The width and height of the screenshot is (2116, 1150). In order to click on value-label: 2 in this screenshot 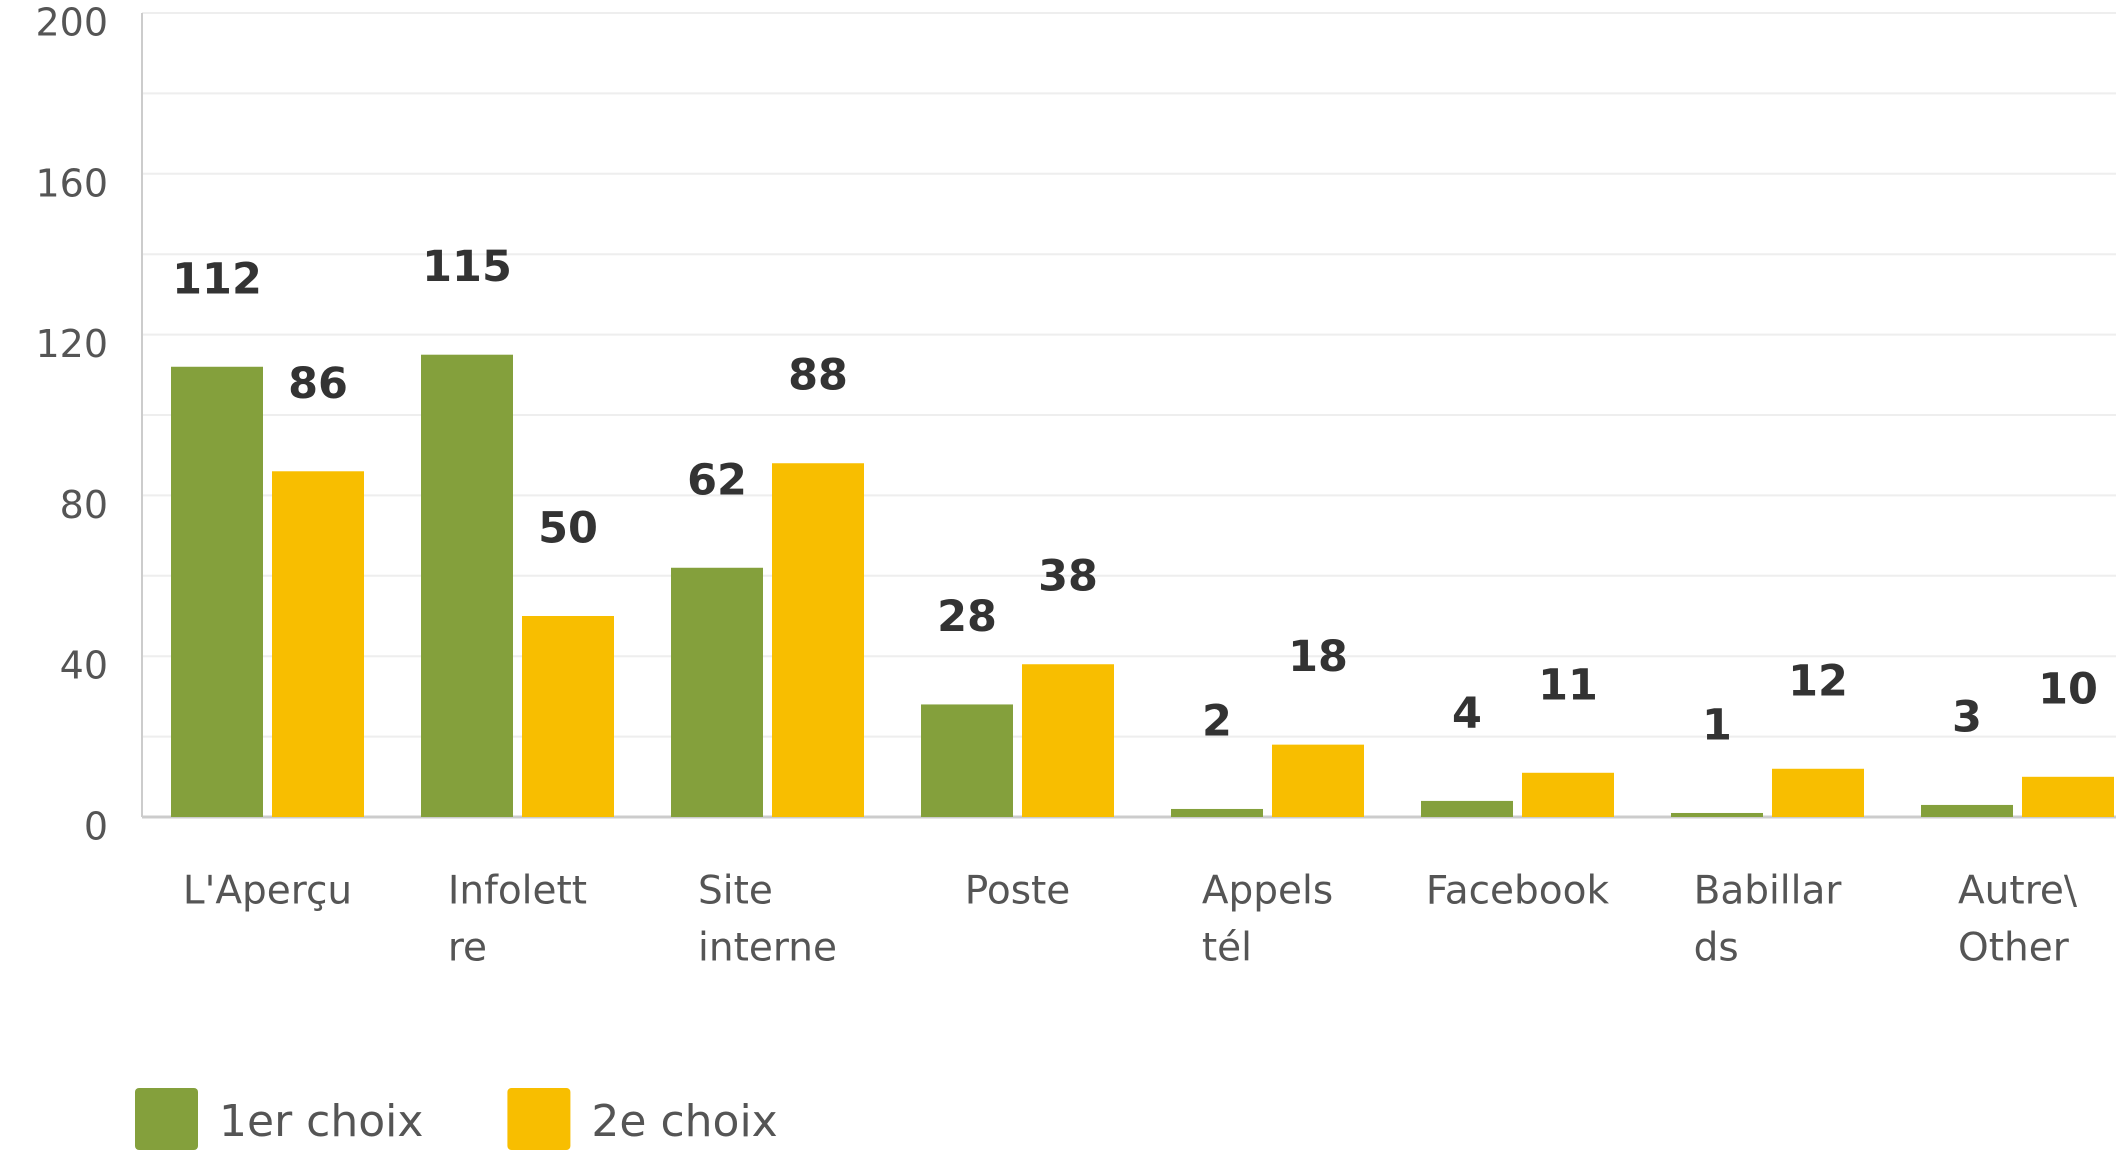, I will do `click(1217, 721)`.